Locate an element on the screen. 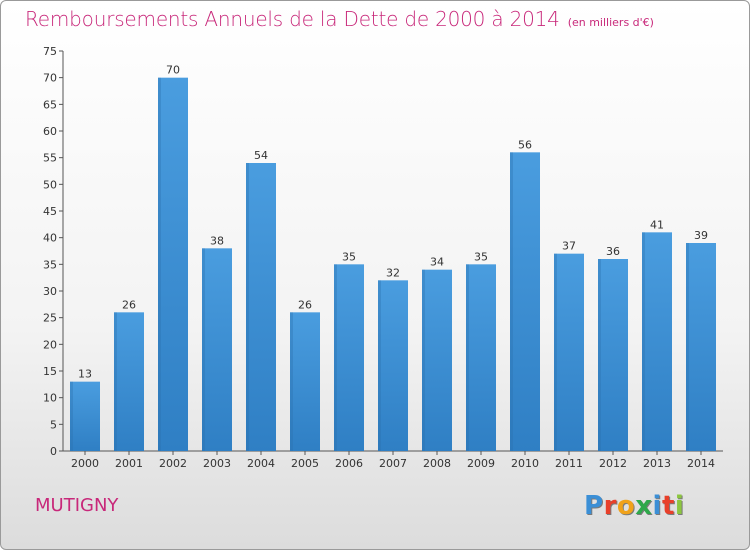  y-tick-label: 5 is located at coordinates (53, 424).